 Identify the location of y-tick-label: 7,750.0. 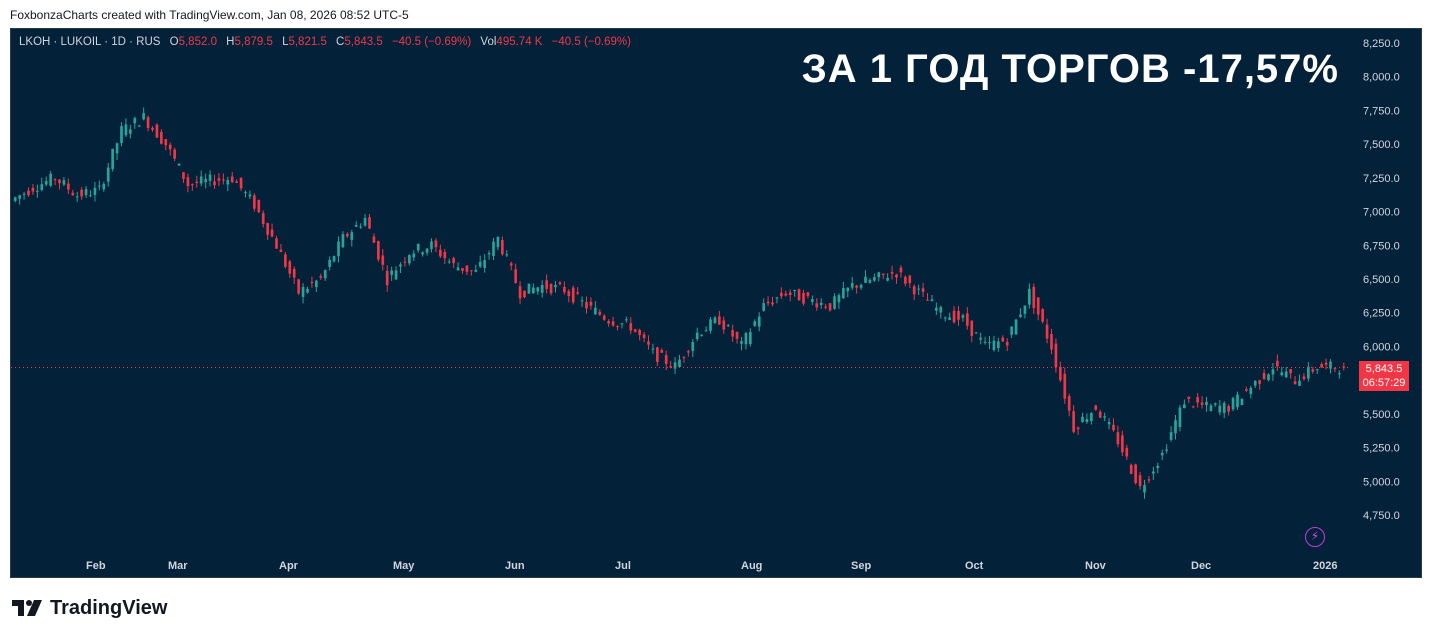
(1381, 111).